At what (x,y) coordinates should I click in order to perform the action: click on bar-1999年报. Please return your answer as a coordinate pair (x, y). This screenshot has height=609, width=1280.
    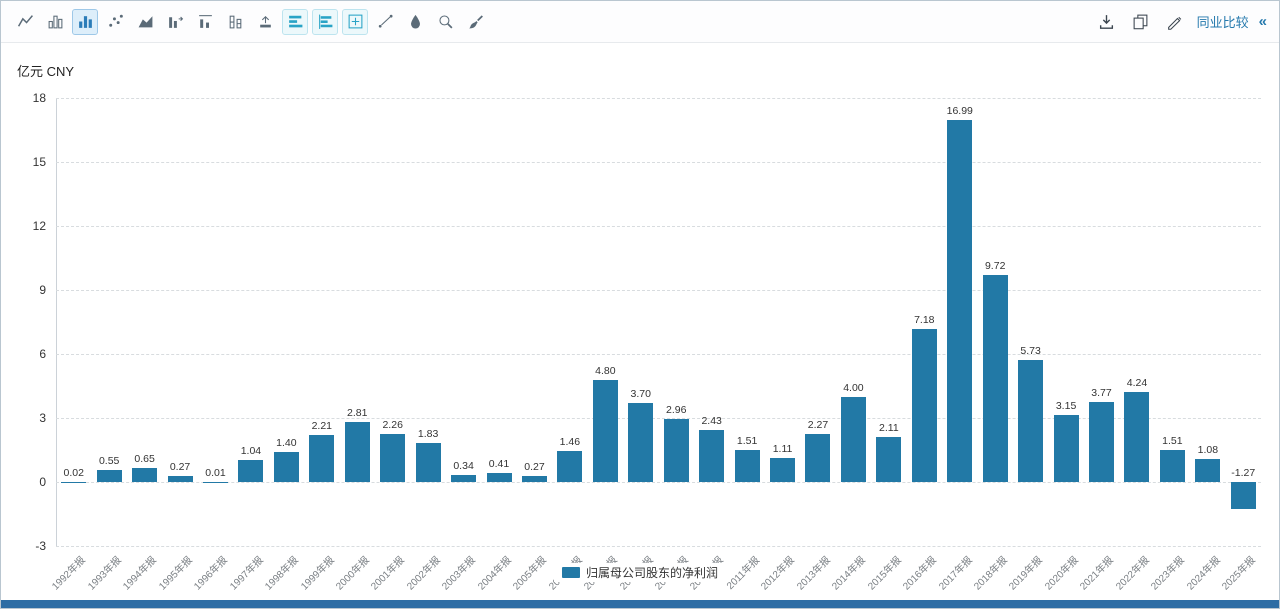
    Looking at the image, I should click on (322, 458).